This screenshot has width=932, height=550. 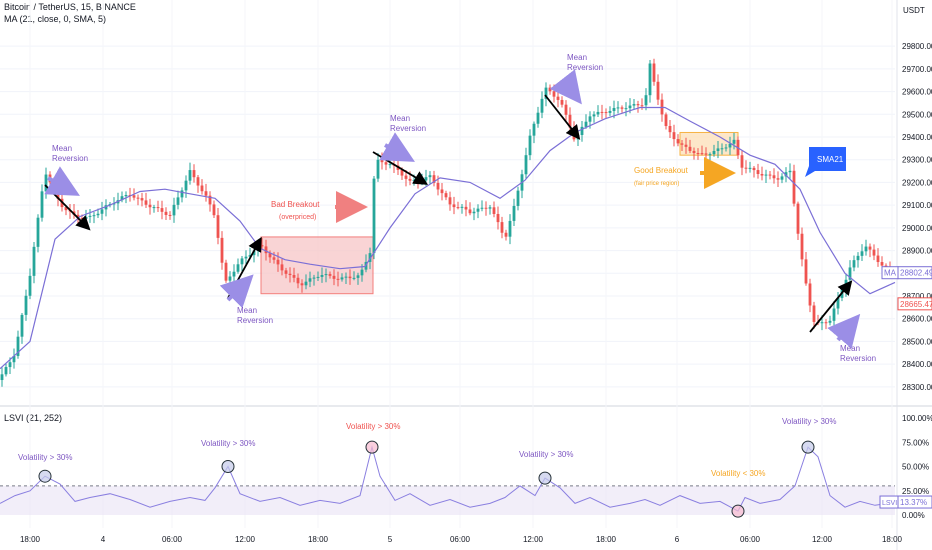 I want to click on sma21-callout-box, so click(x=825, y=162).